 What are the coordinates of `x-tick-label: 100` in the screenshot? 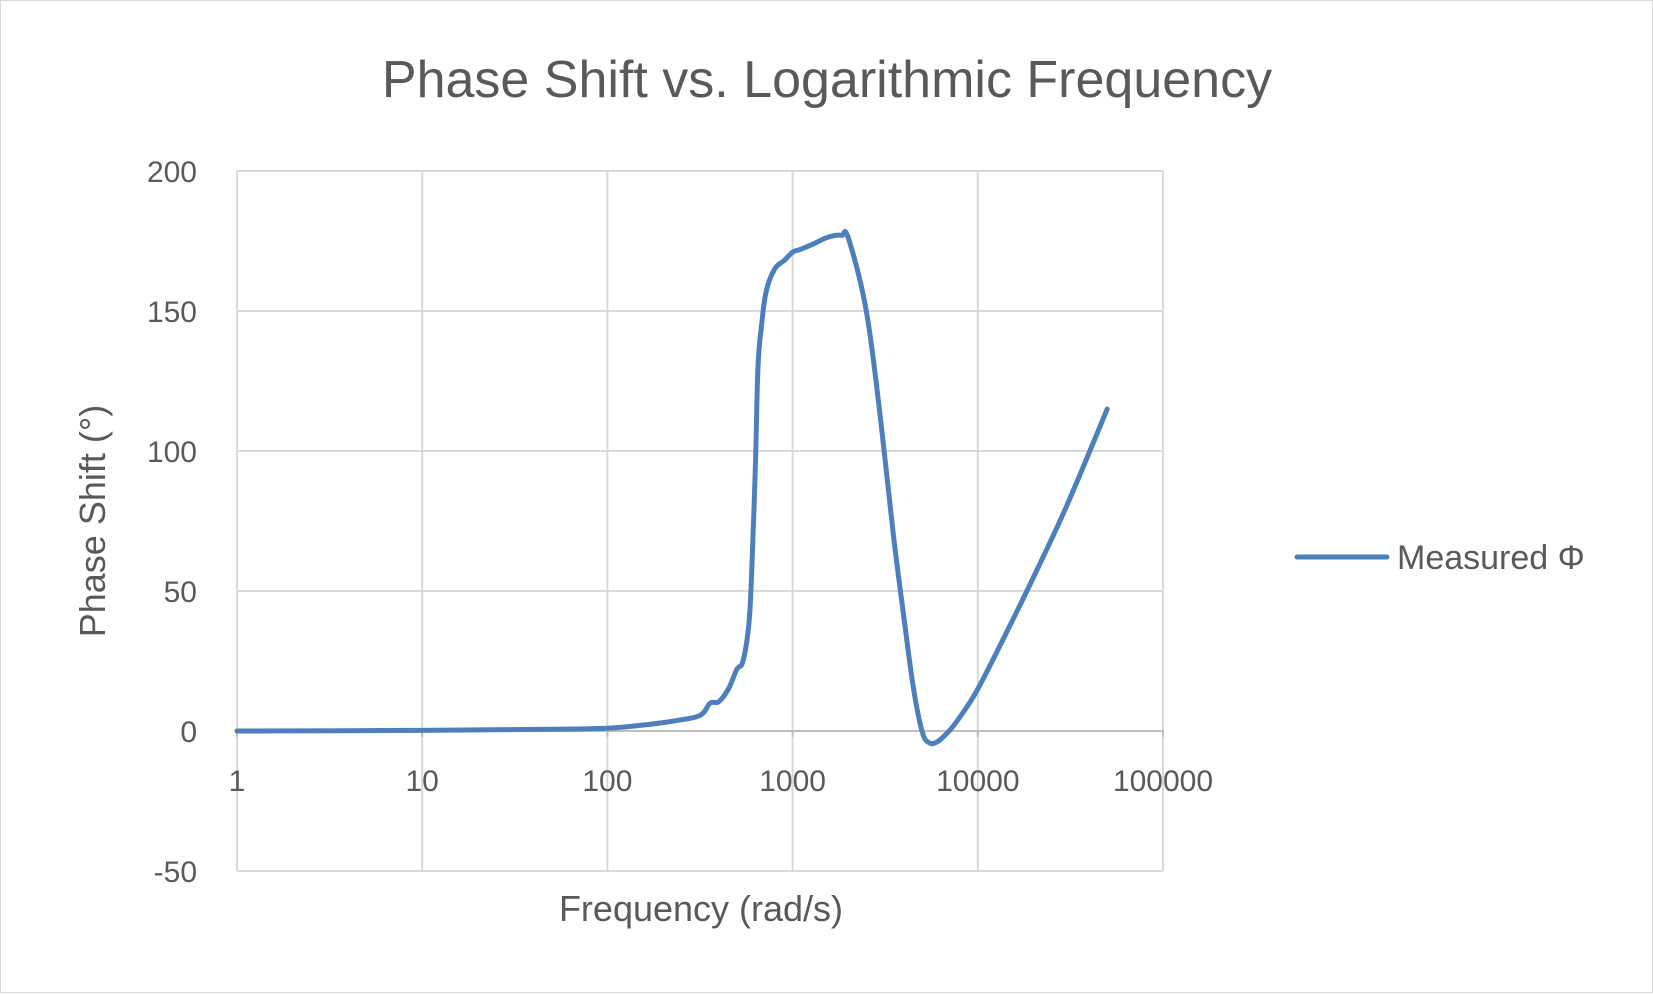 It's located at (607, 781).